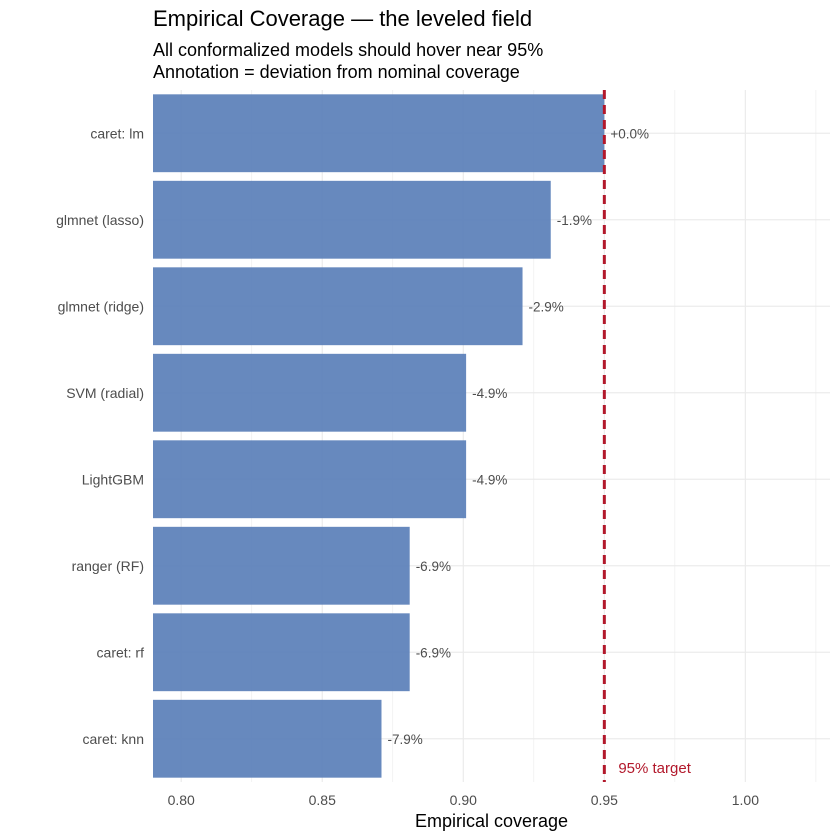 The width and height of the screenshot is (840, 840). What do you see at coordinates (745, 800) in the screenshot?
I see `x-tick-label: 1.00` at bounding box center [745, 800].